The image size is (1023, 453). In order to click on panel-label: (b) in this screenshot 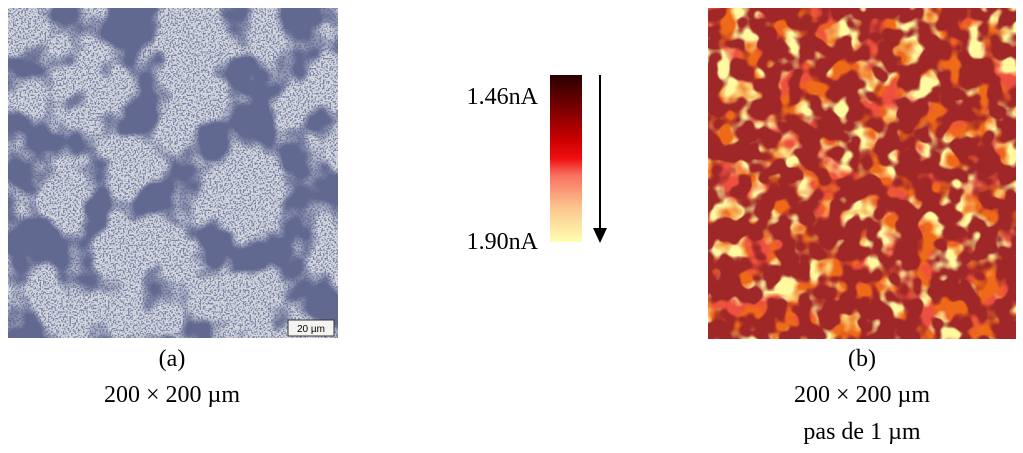, I will do `click(862, 359)`.